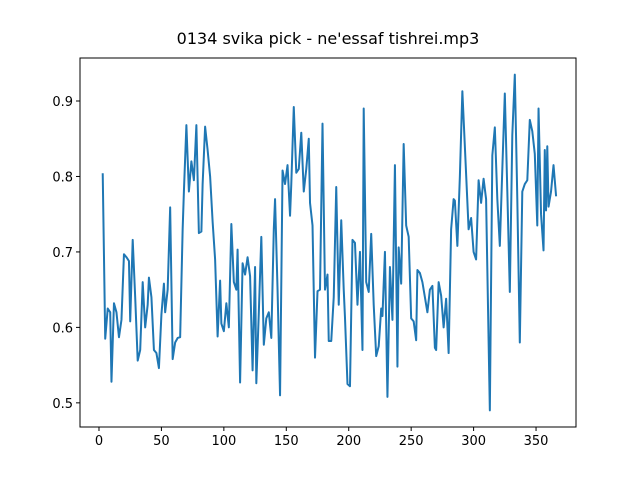  What do you see at coordinates (473, 441) in the screenshot?
I see `x-tick-label: 300` at bounding box center [473, 441].